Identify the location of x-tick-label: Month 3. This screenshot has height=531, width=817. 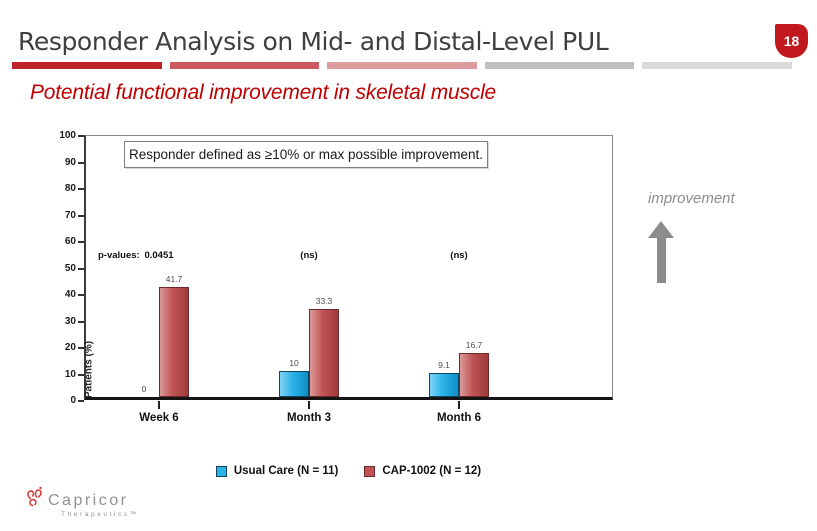
(309, 418).